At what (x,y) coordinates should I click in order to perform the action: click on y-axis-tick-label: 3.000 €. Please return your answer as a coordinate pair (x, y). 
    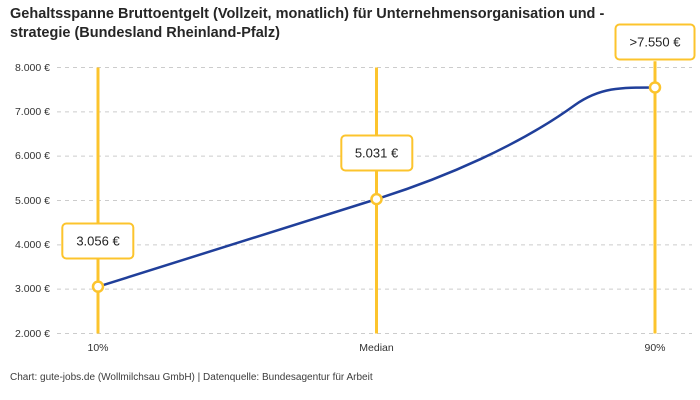
    Looking at the image, I should click on (32, 289).